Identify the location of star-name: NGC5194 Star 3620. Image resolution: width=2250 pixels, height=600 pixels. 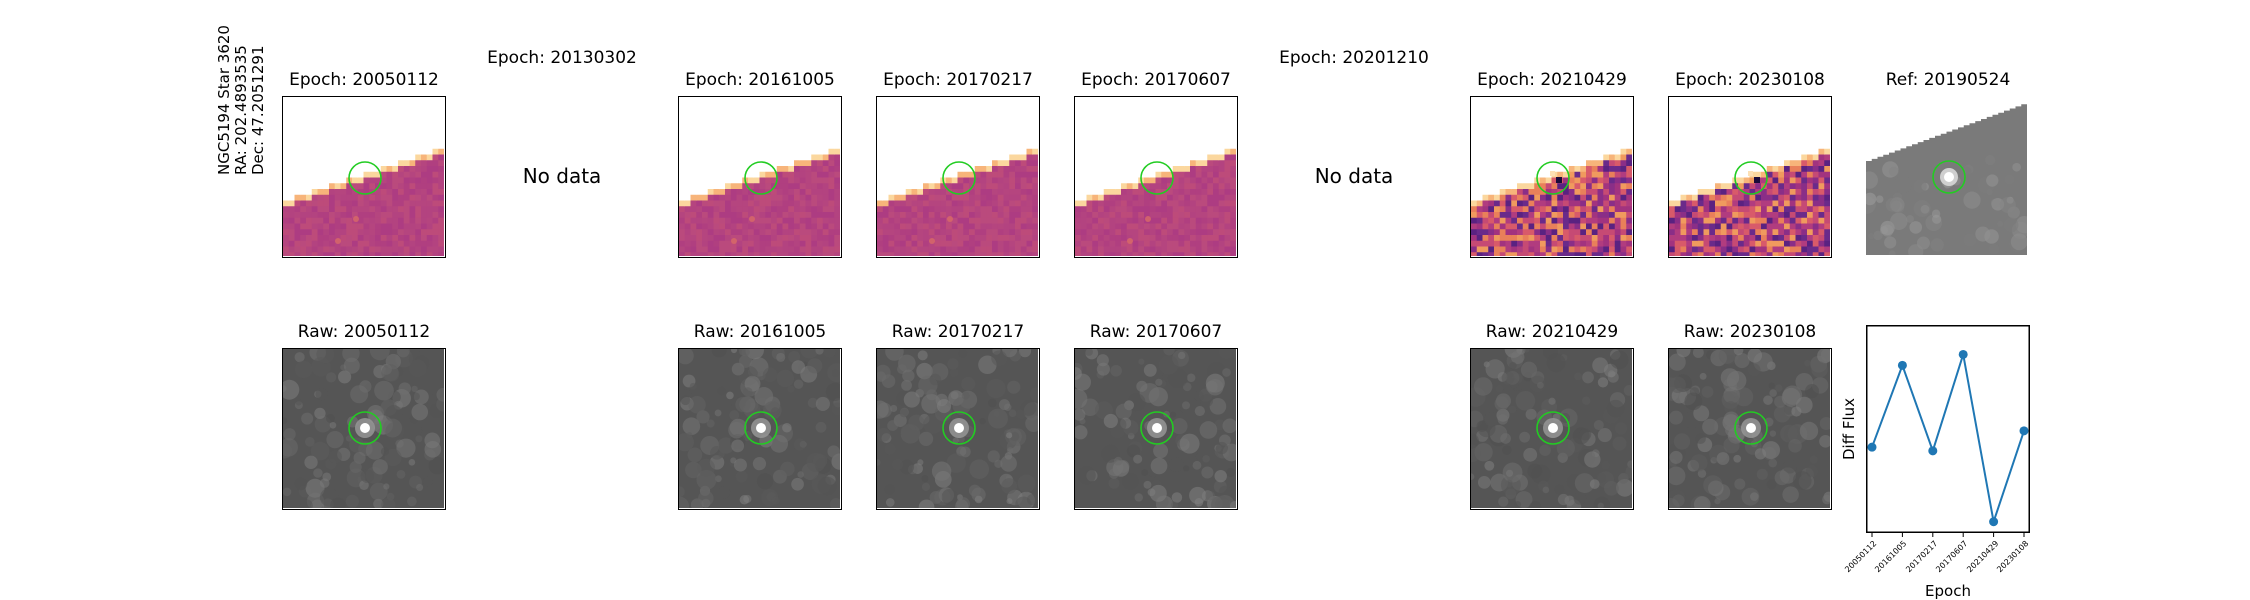
(224, 100).